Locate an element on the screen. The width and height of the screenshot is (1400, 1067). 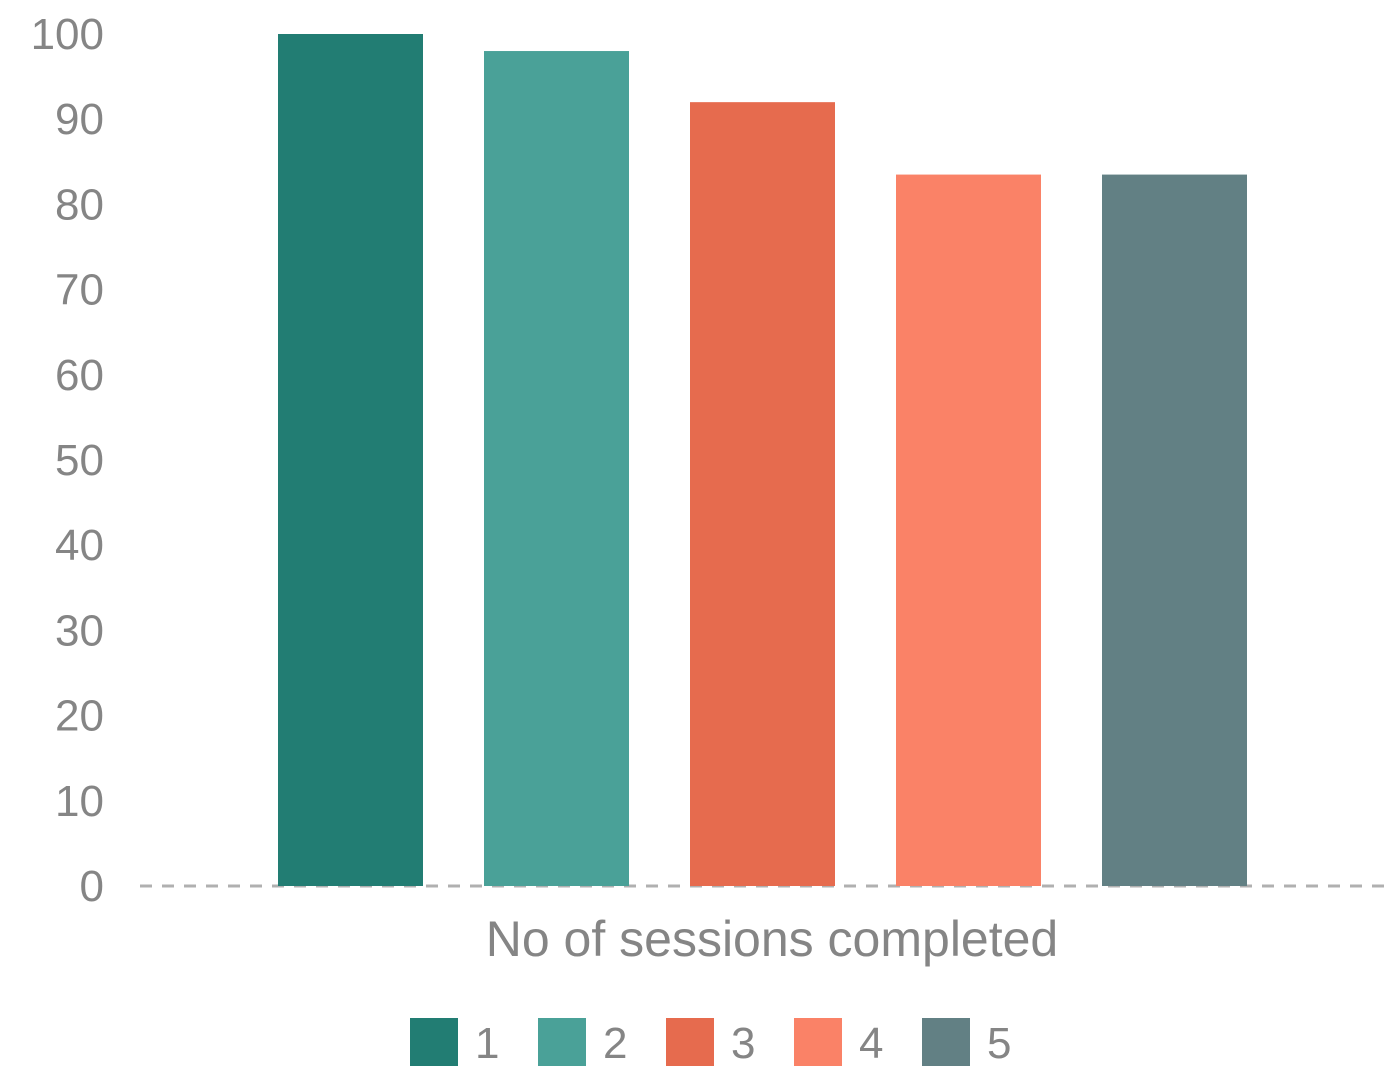
x-axis-title: No of sessions completed is located at coordinates (772, 939).